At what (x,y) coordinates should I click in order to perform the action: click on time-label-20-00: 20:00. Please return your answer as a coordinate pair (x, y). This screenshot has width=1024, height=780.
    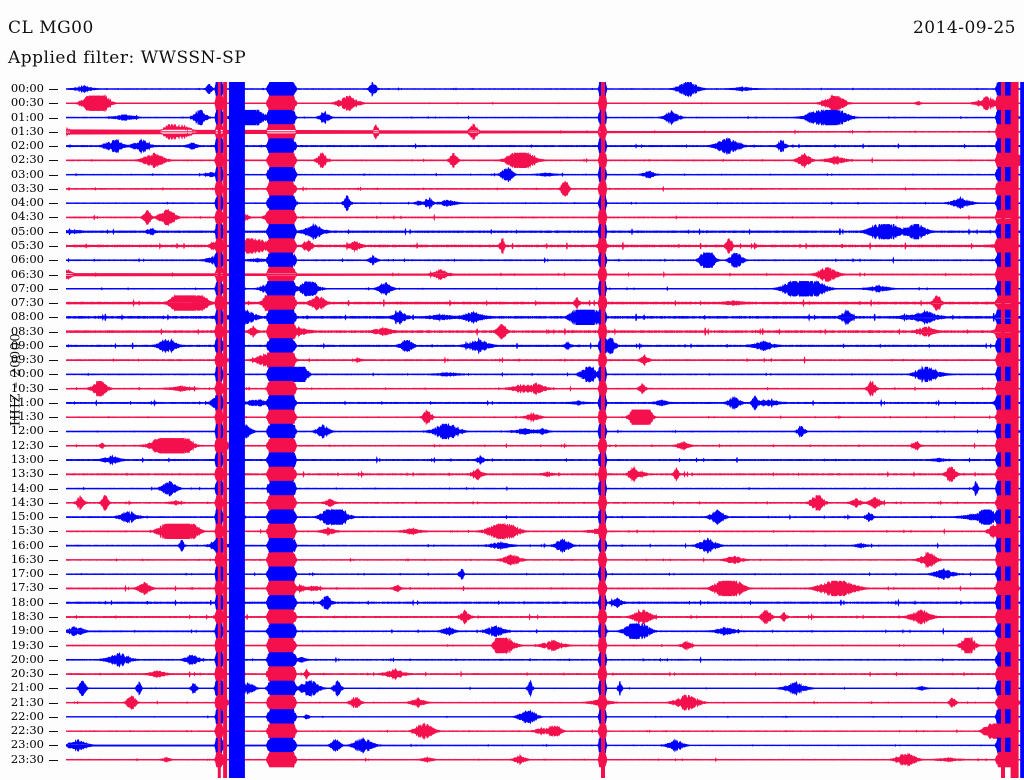
    Looking at the image, I should click on (27, 659).